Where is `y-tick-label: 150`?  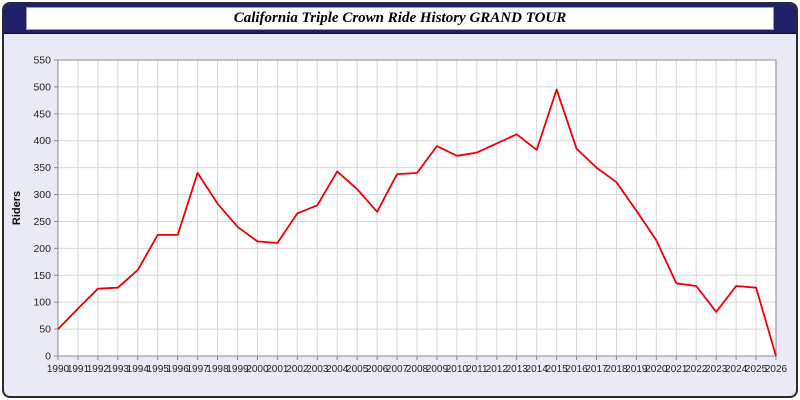
y-tick-label: 150 is located at coordinates (42, 276).